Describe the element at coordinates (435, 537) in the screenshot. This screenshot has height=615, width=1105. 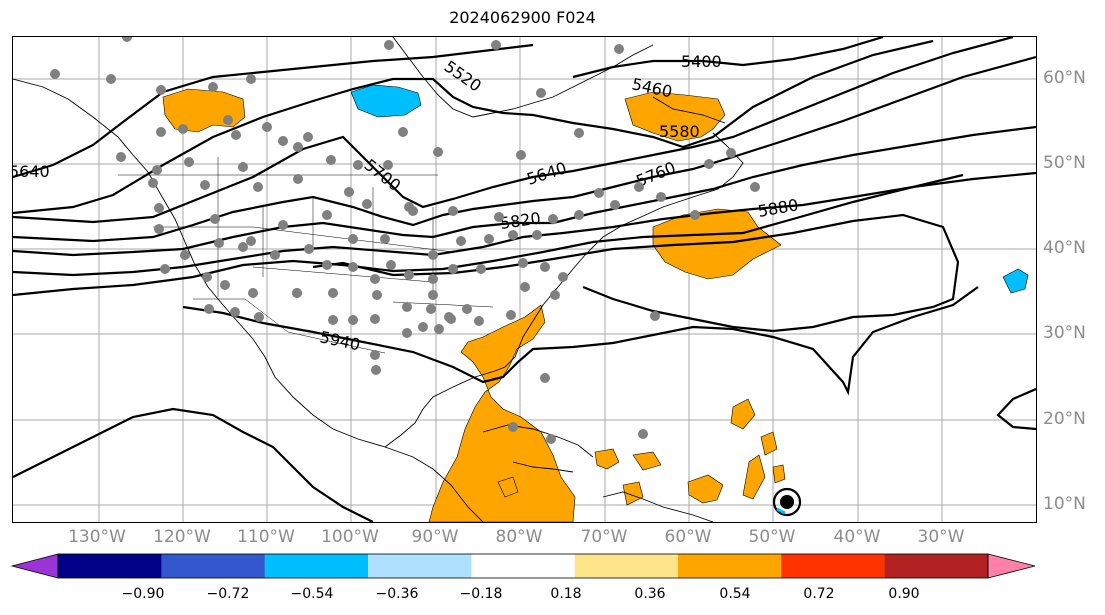
I see `longitude-label: 90°W` at that location.